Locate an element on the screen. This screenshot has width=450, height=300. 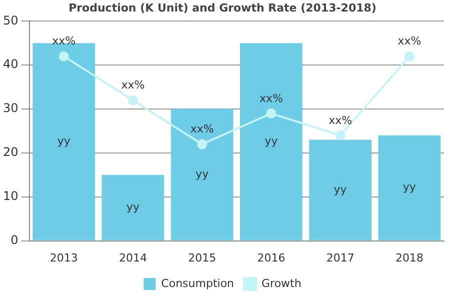
x-tick-label: 2013 is located at coordinates (64, 257).